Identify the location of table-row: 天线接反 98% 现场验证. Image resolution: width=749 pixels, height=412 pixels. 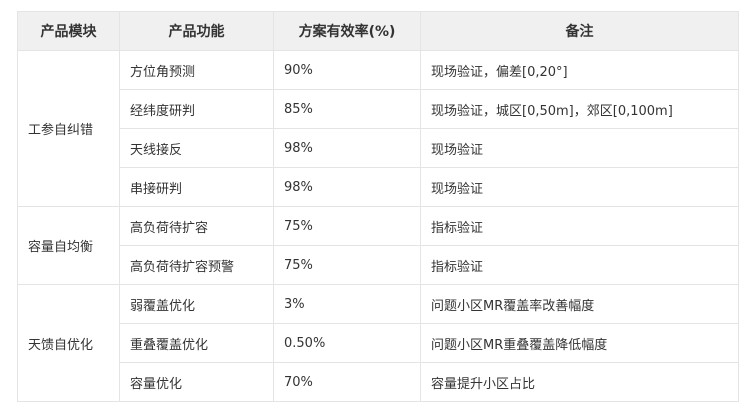
(378, 148).